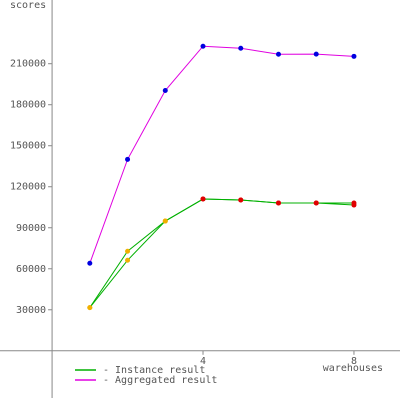 This screenshot has height=400, width=400. I want to click on x-axis-label: warehouses, so click(353, 368).